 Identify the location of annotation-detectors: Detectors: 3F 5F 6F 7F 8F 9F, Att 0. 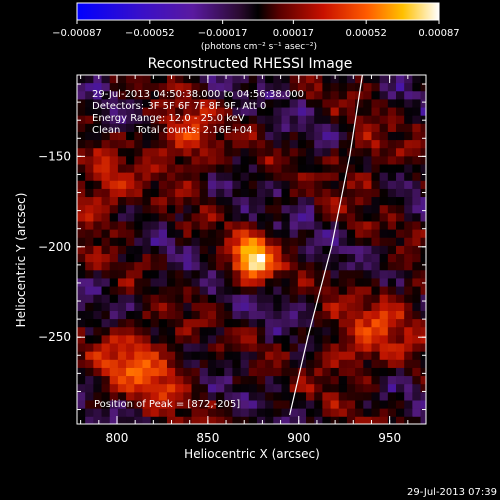
(179, 106).